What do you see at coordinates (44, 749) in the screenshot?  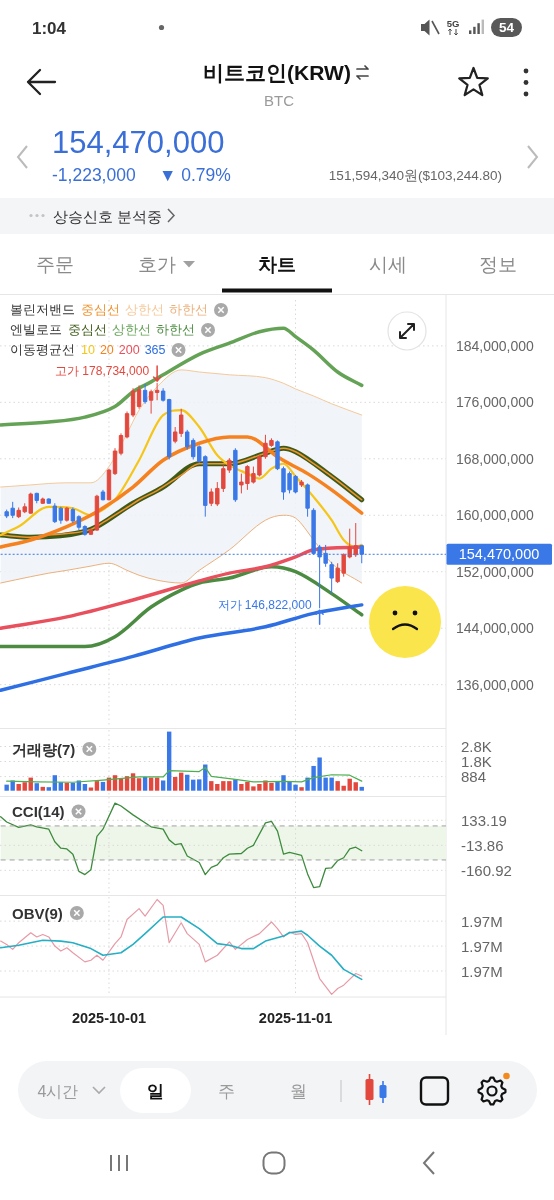 I see `text: 거래량(7)` at bounding box center [44, 749].